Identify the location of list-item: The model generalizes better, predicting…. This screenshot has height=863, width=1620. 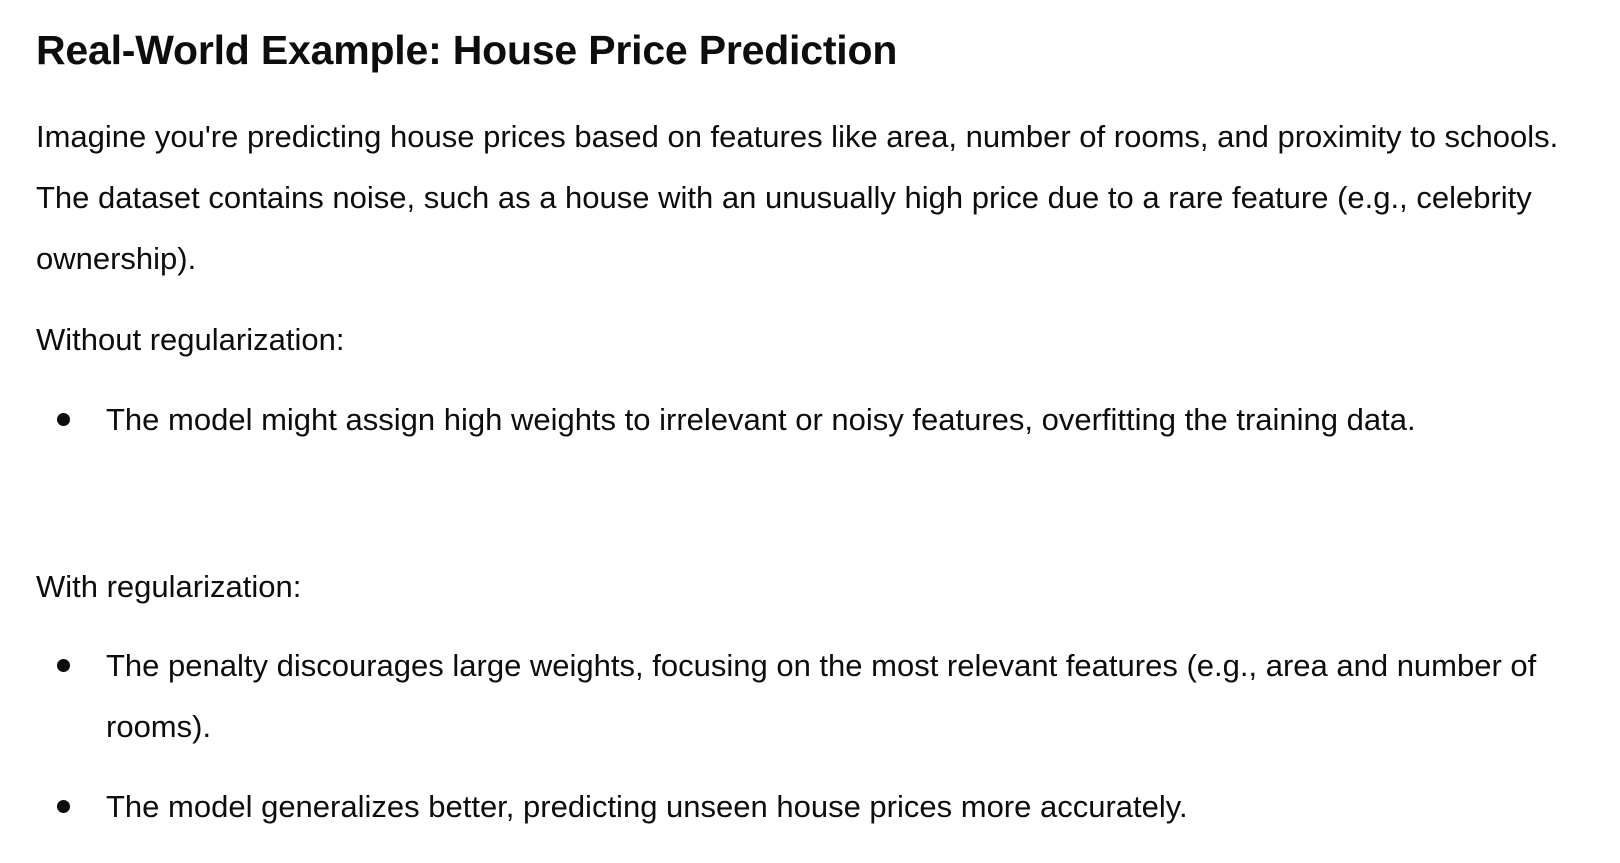
(810, 806).